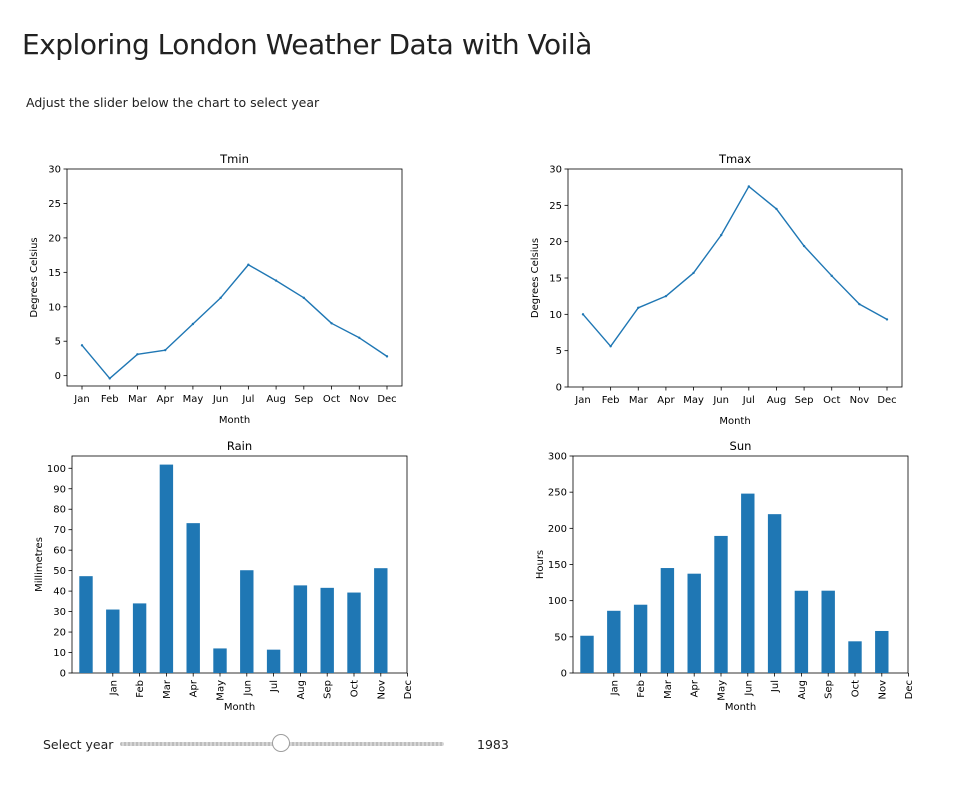  Describe the element at coordinates (804, 400) in the screenshot. I see `tmax-xtick-label: Sep` at that location.